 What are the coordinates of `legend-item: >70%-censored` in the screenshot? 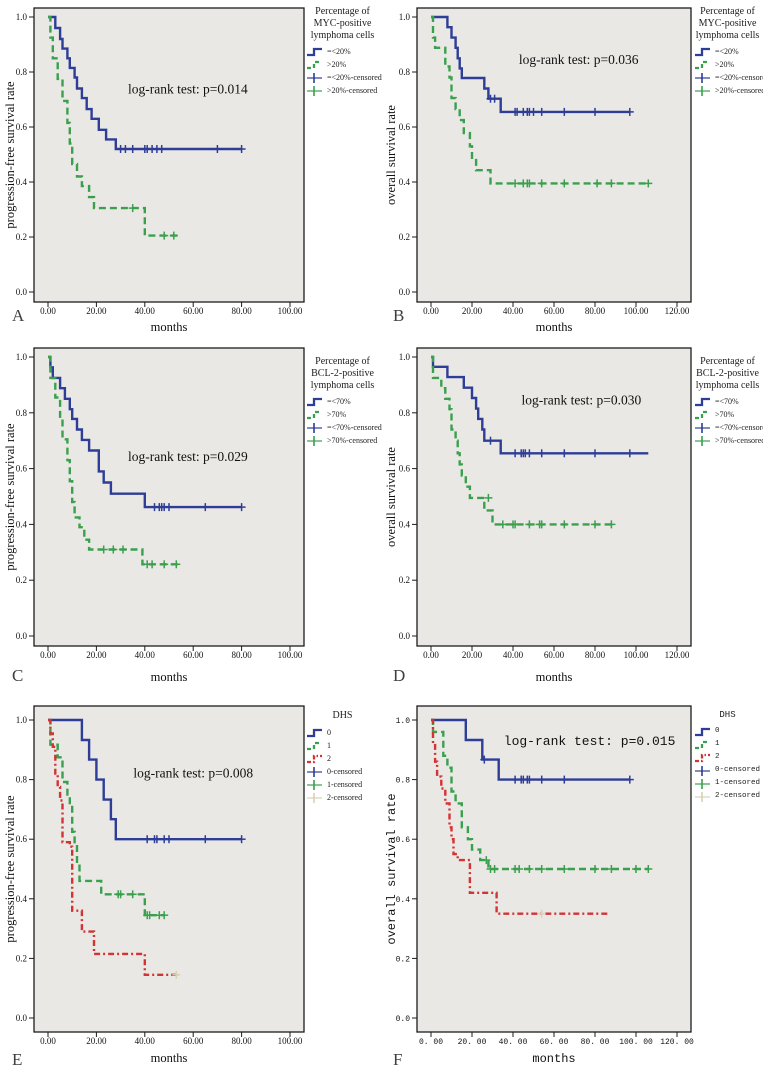 It's located at (342, 441).